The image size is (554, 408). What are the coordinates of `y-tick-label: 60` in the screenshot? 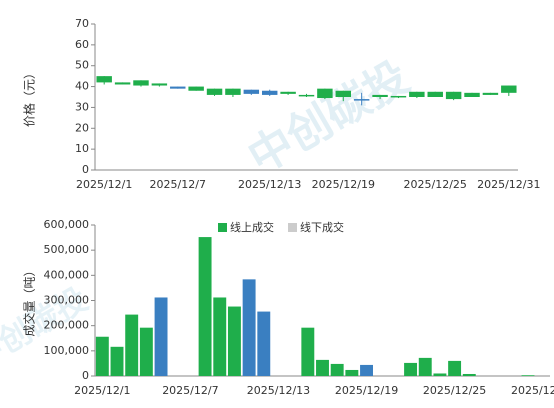 It's located at (82, 44).